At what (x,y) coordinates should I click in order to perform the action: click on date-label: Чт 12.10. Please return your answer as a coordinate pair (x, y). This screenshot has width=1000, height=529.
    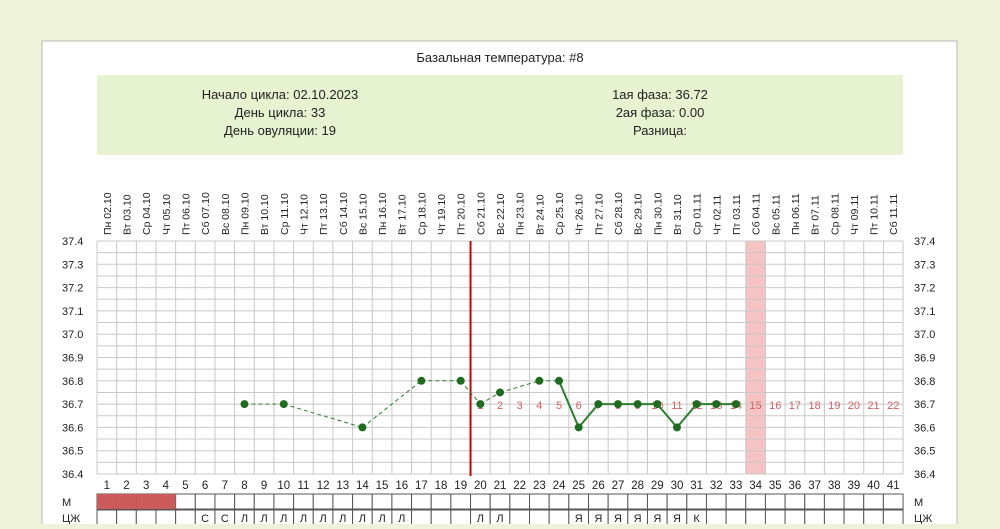
    Looking at the image, I should click on (304, 214).